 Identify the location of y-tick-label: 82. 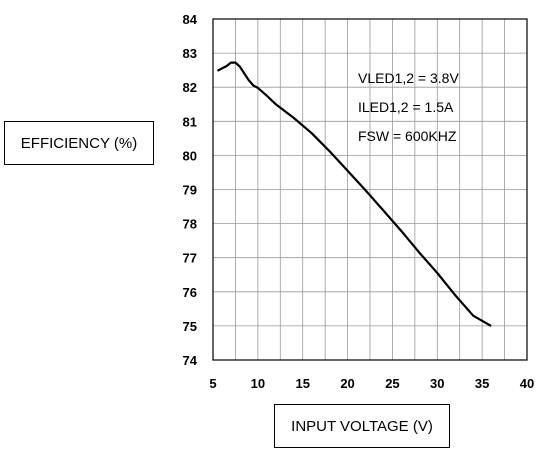
(190, 87).